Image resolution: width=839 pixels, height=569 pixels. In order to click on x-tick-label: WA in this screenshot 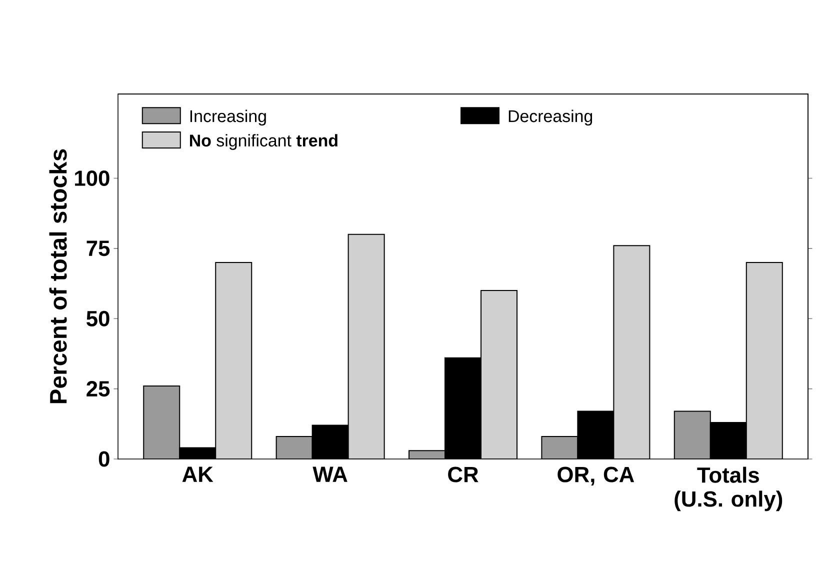, I will do `click(330, 474)`.